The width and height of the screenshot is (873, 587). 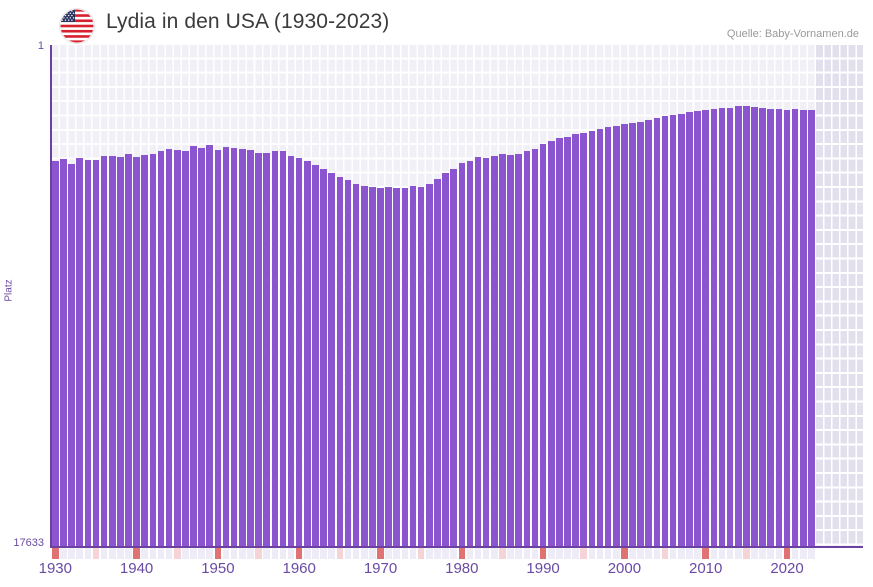 I want to click on x-tick-1951, so click(x=226, y=553).